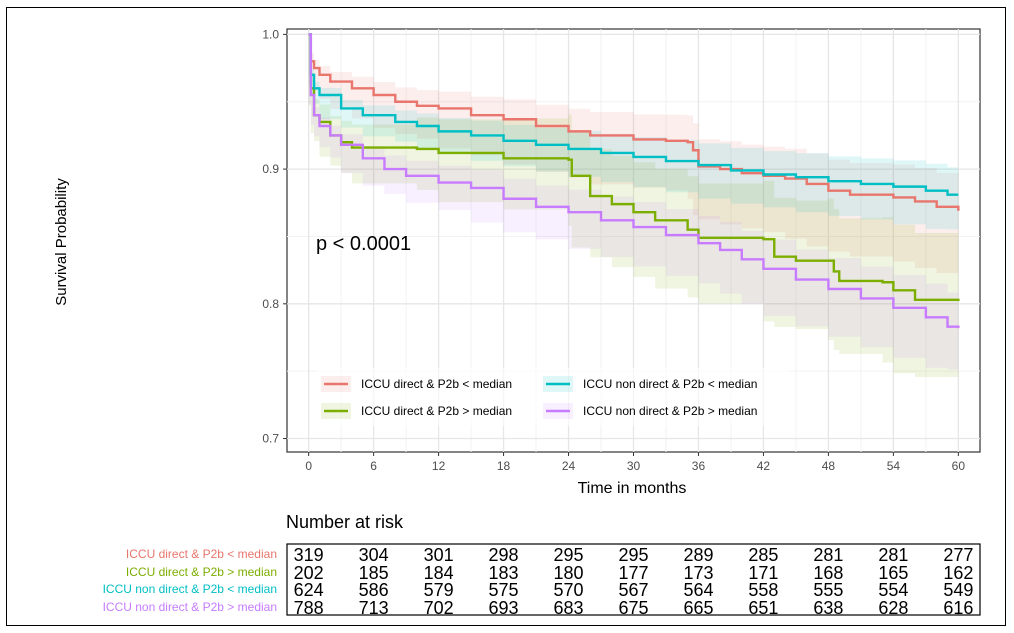 This screenshot has height=633, width=1014. Describe the element at coordinates (893, 608) in the screenshot. I see `risk-value: 628` at that location.